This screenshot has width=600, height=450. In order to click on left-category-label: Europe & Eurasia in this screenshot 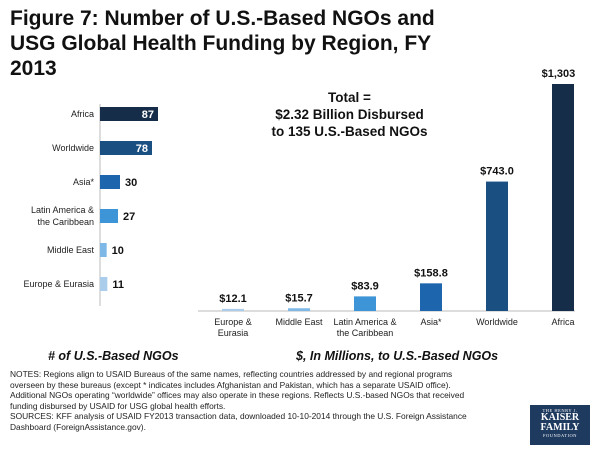, I will do `click(58, 284)`.